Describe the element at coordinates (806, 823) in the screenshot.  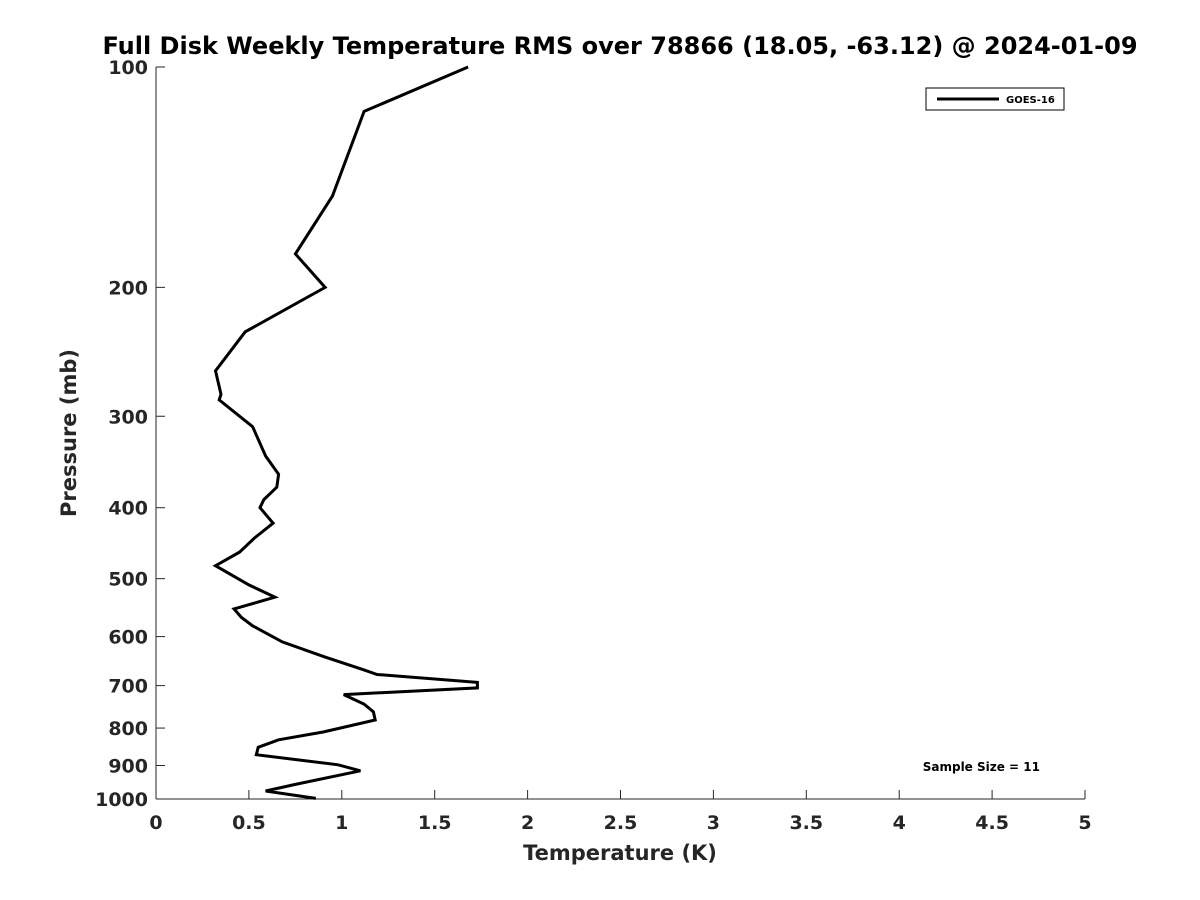
I see `x-tick-label: 3.5` at that location.